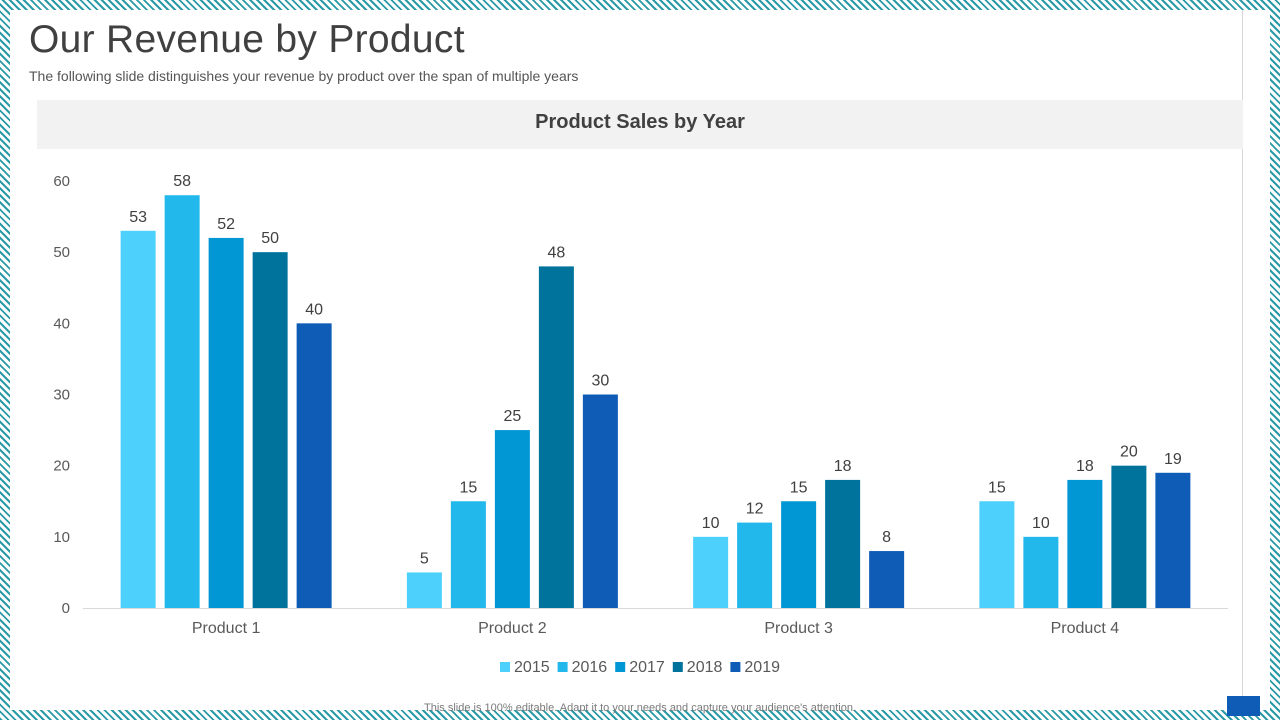 The height and width of the screenshot is (720, 1280). I want to click on legend-swatch-2016, so click(562, 667).